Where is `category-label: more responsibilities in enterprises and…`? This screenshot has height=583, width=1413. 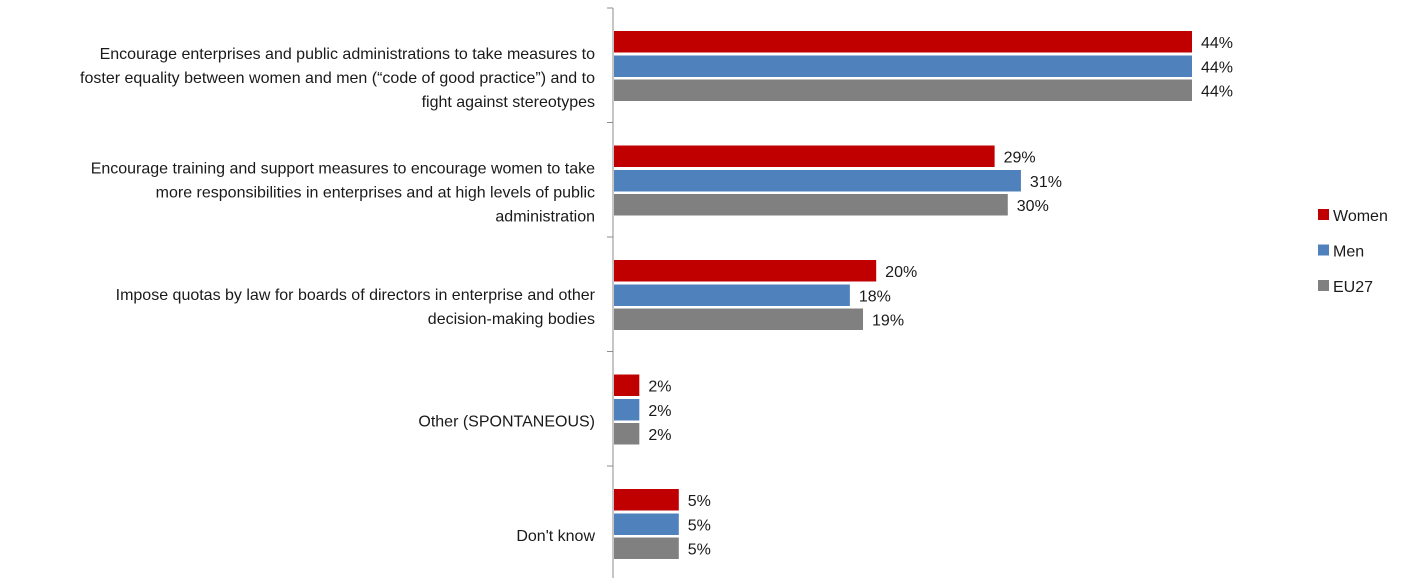
category-label: more responsibilities in enterprises and… is located at coordinates (375, 193).